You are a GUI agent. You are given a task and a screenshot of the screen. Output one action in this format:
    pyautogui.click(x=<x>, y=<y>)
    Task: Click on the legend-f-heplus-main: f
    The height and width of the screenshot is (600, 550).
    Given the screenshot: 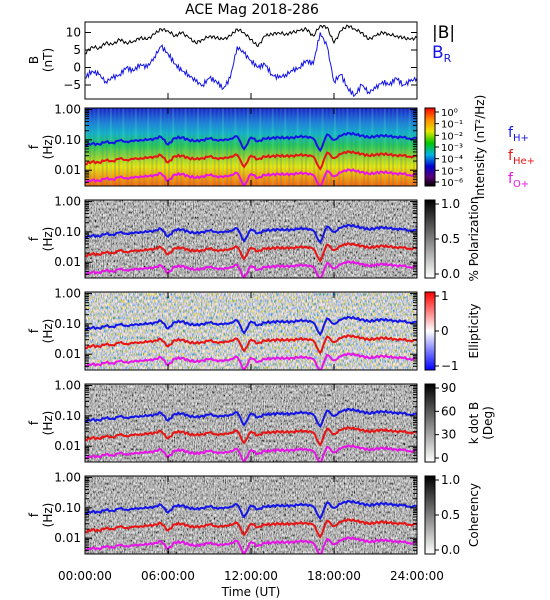 What is the action you would take?
    pyautogui.click(x=511, y=156)
    